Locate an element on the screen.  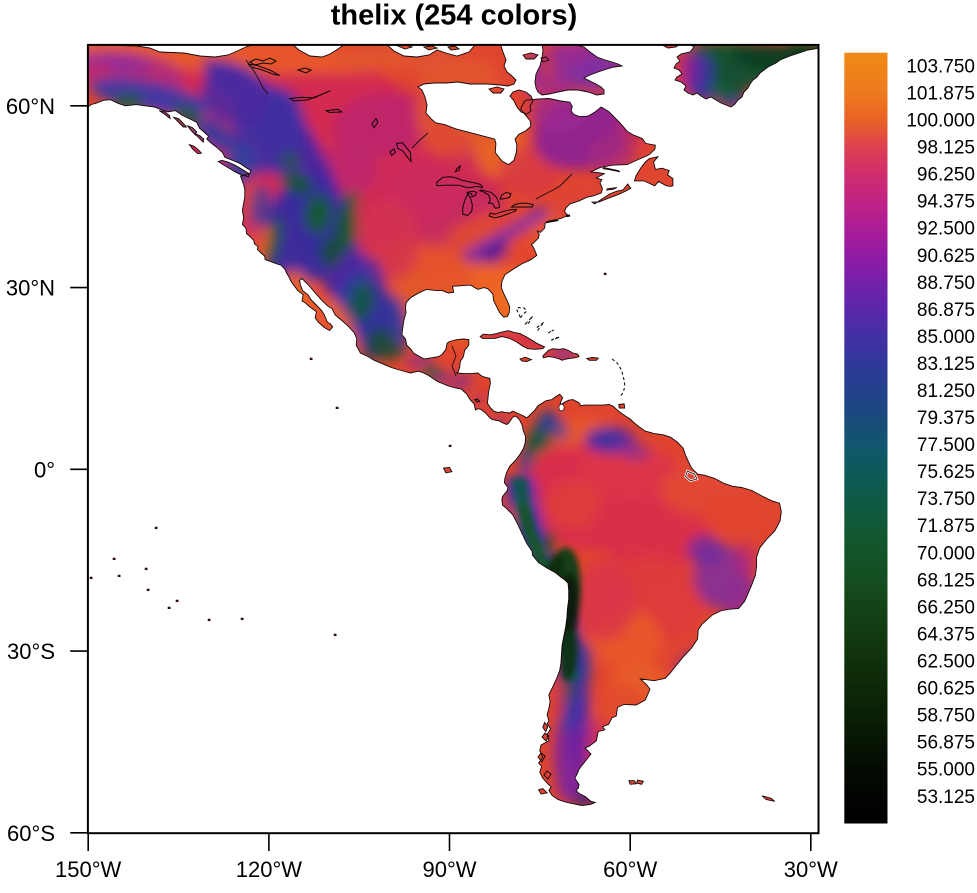
svg-text: 94.375 is located at coordinates (946, 202).